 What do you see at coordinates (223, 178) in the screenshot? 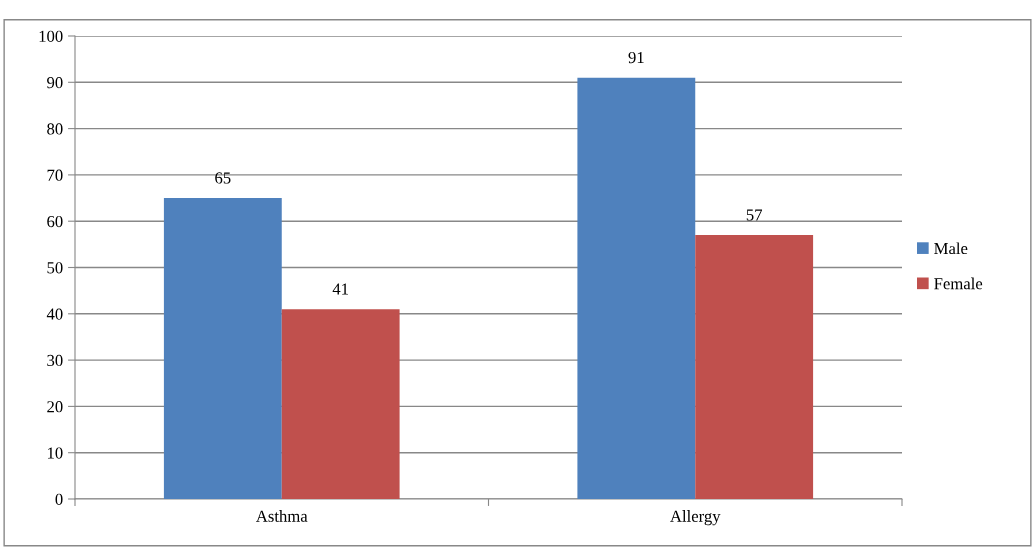
I see `data-label: 65` at bounding box center [223, 178].